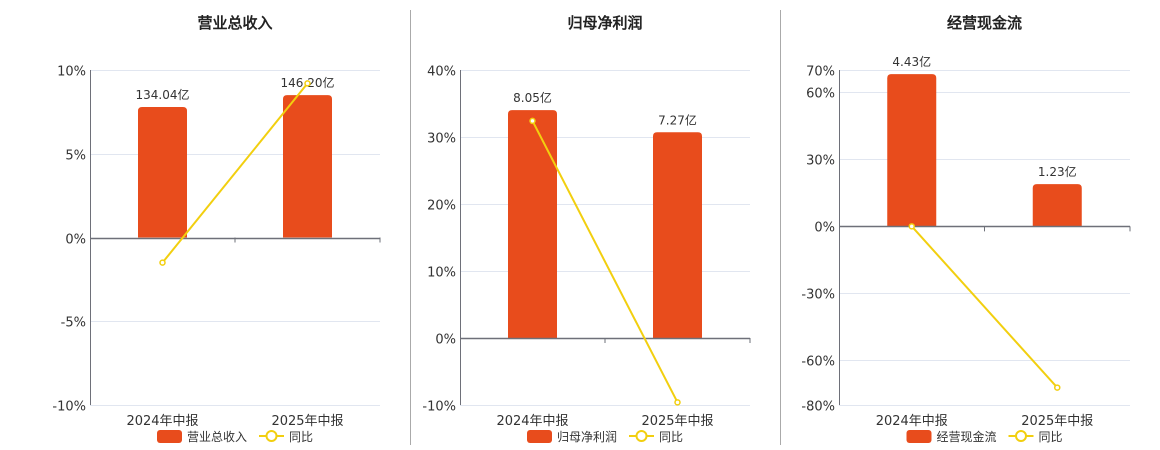  Describe the element at coordinates (217, 437) in the screenshot. I see `legend-bar-label: 营业总收入` at that location.